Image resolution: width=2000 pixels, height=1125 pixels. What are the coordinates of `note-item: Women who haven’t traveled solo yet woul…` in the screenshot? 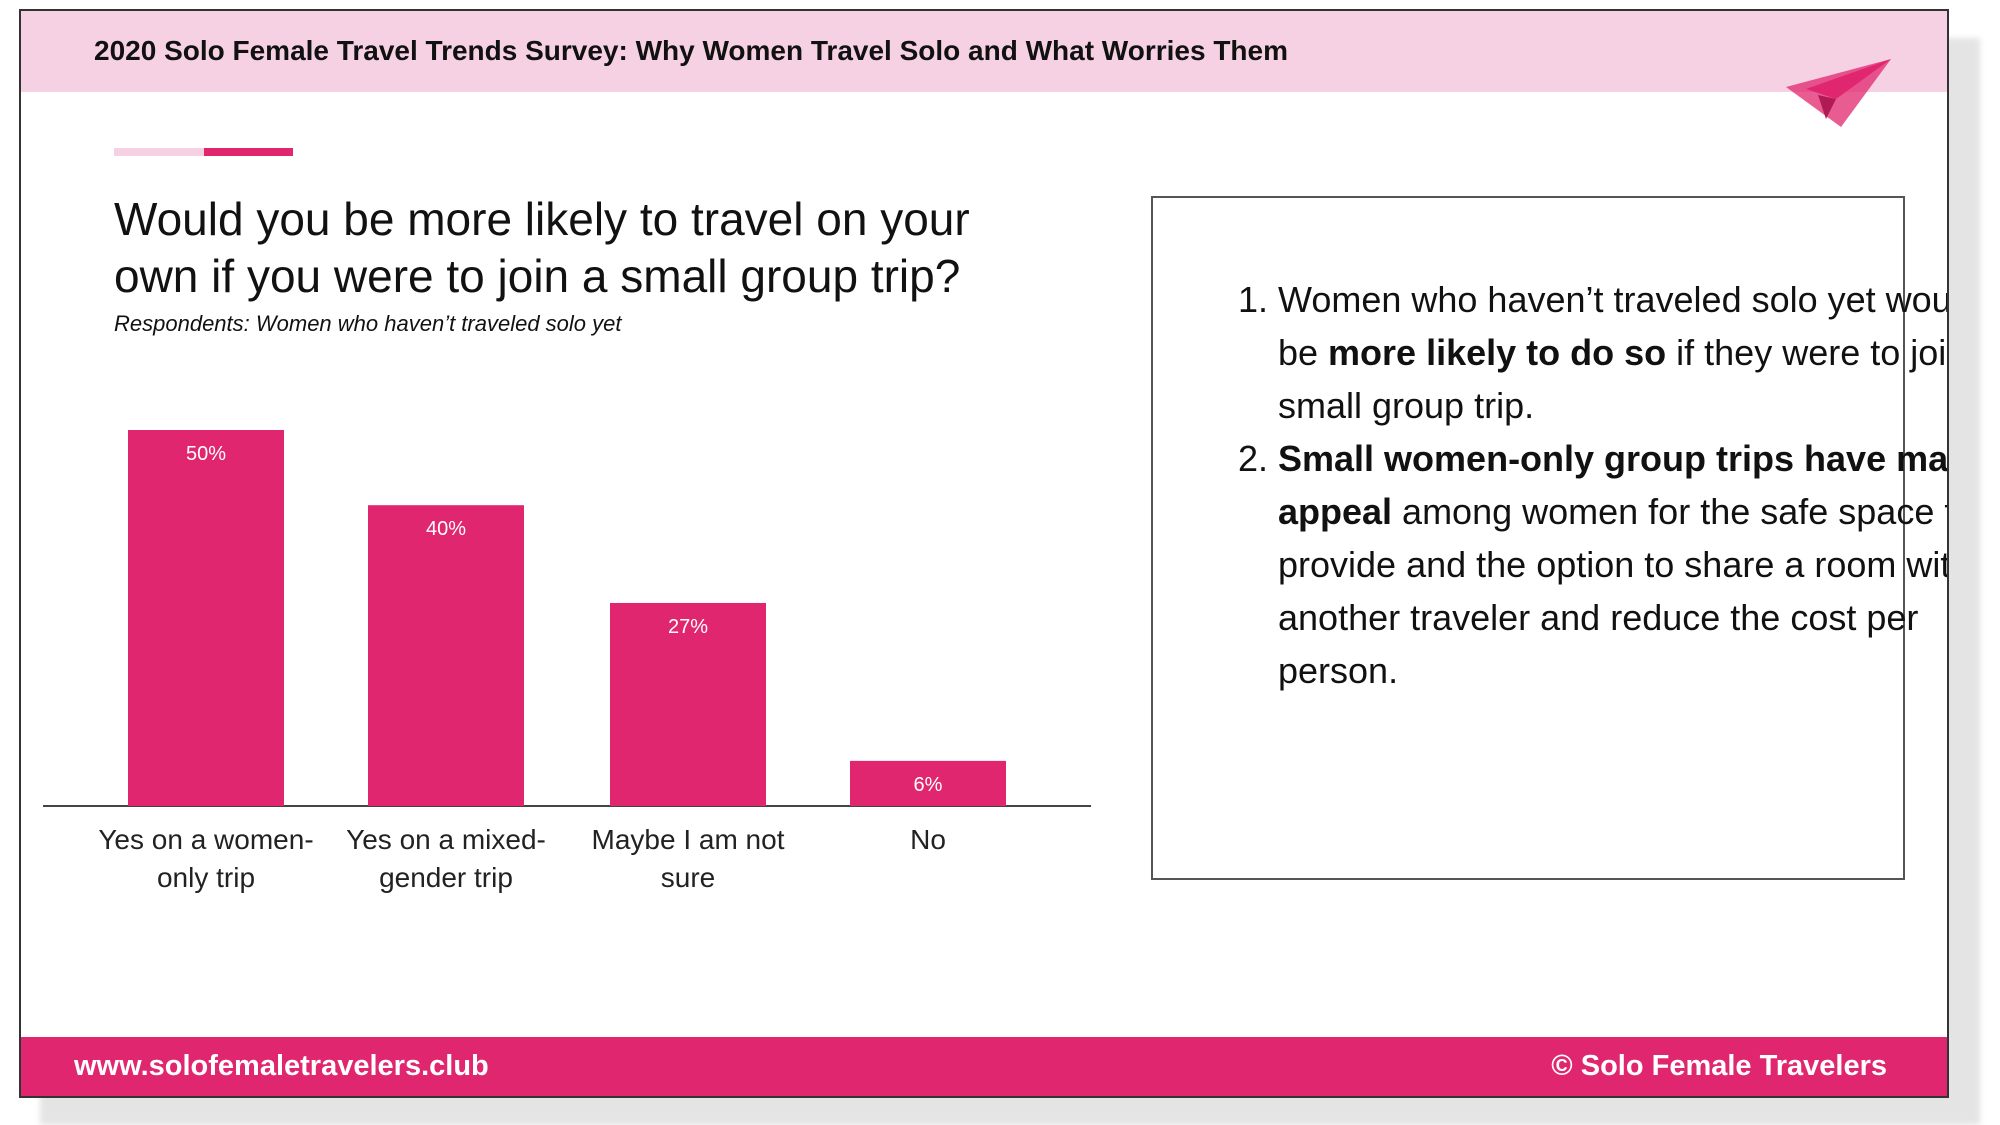 It's located at (1613, 352).